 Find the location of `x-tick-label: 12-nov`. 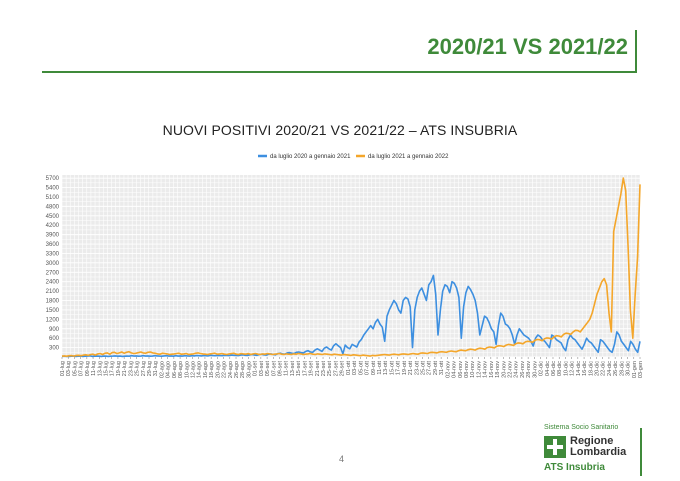

x-tick-label: 12-nov is located at coordinates (479, 369).